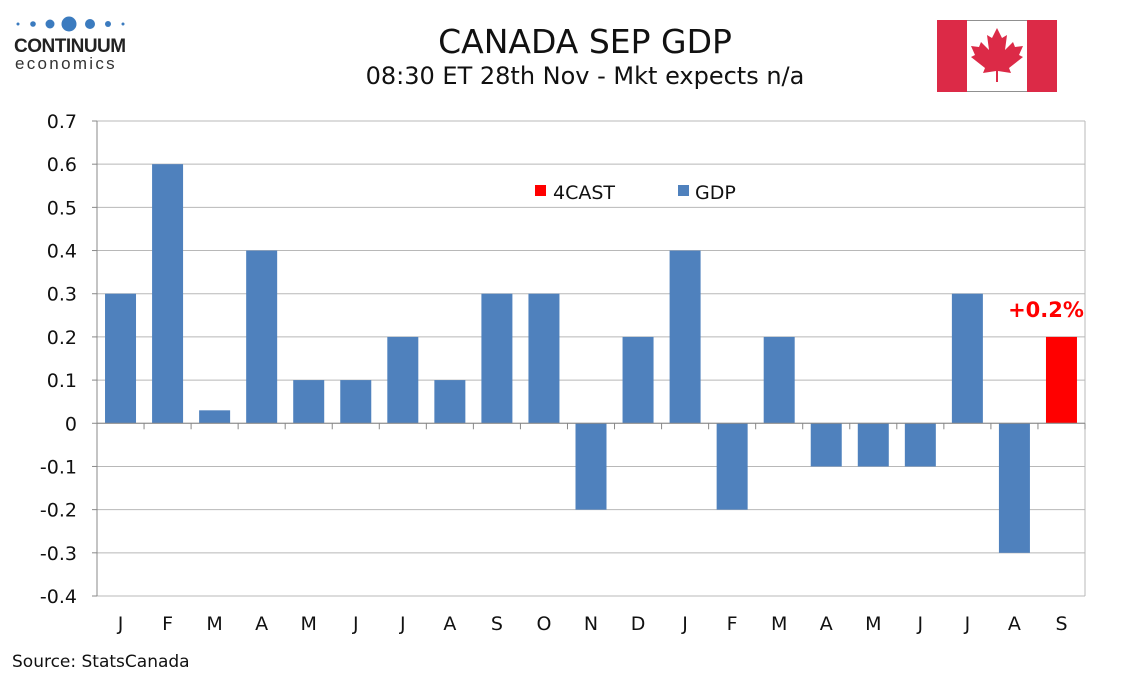  Describe the element at coordinates (1061, 380) in the screenshot. I see `forecast-bar` at that location.